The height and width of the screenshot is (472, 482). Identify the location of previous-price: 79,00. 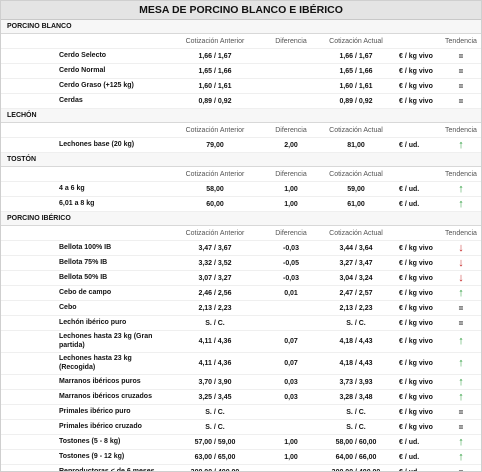
(215, 145).